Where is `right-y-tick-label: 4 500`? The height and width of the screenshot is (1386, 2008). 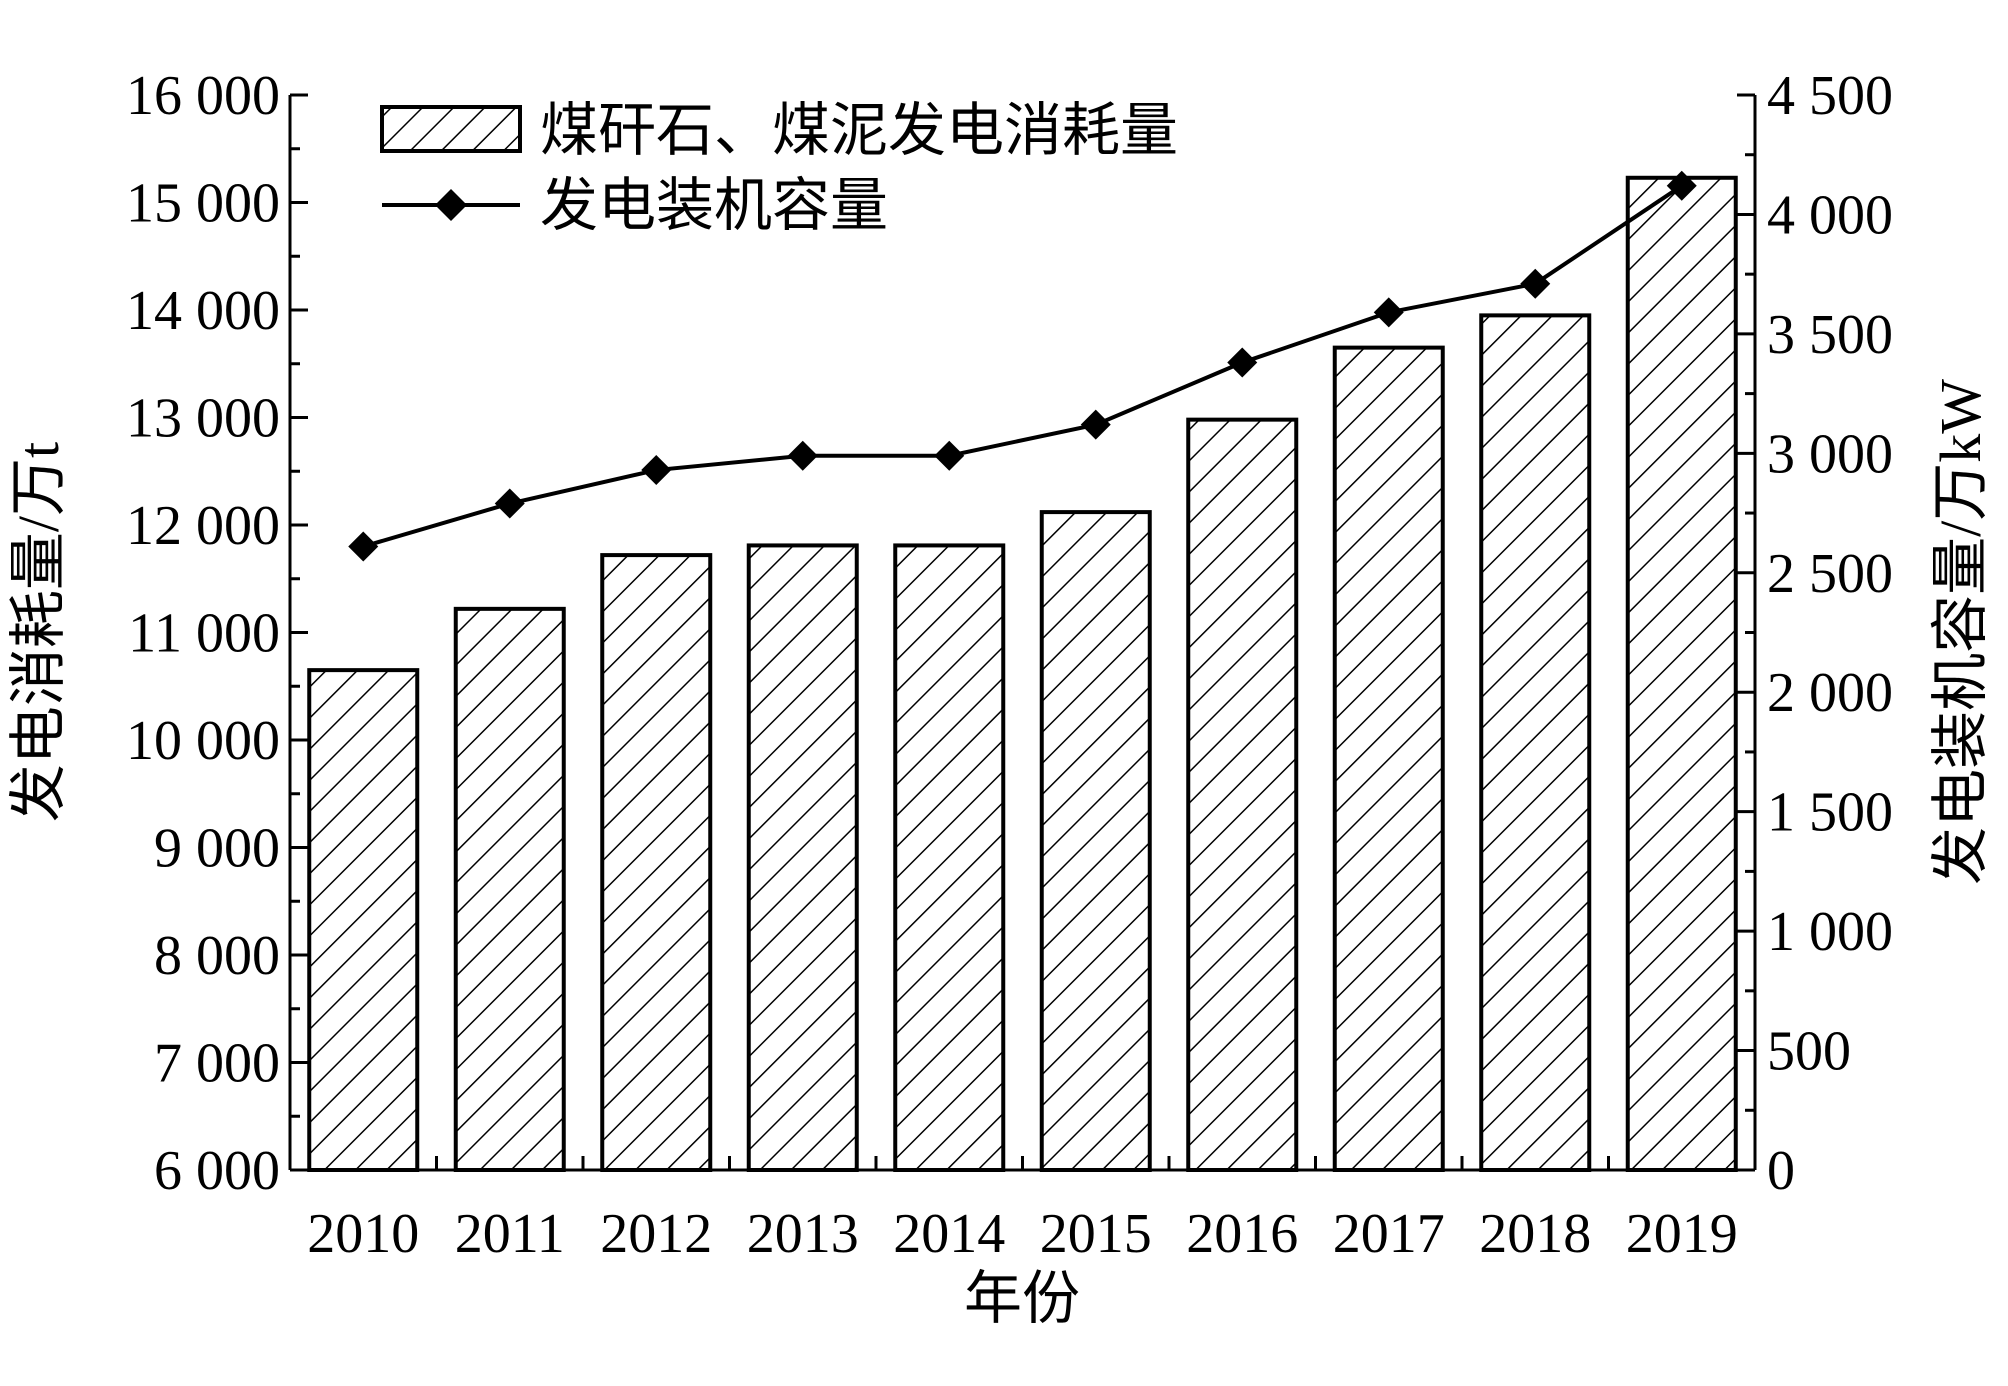 right-y-tick-label: 4 500 is located at coordinates (1830, 96).